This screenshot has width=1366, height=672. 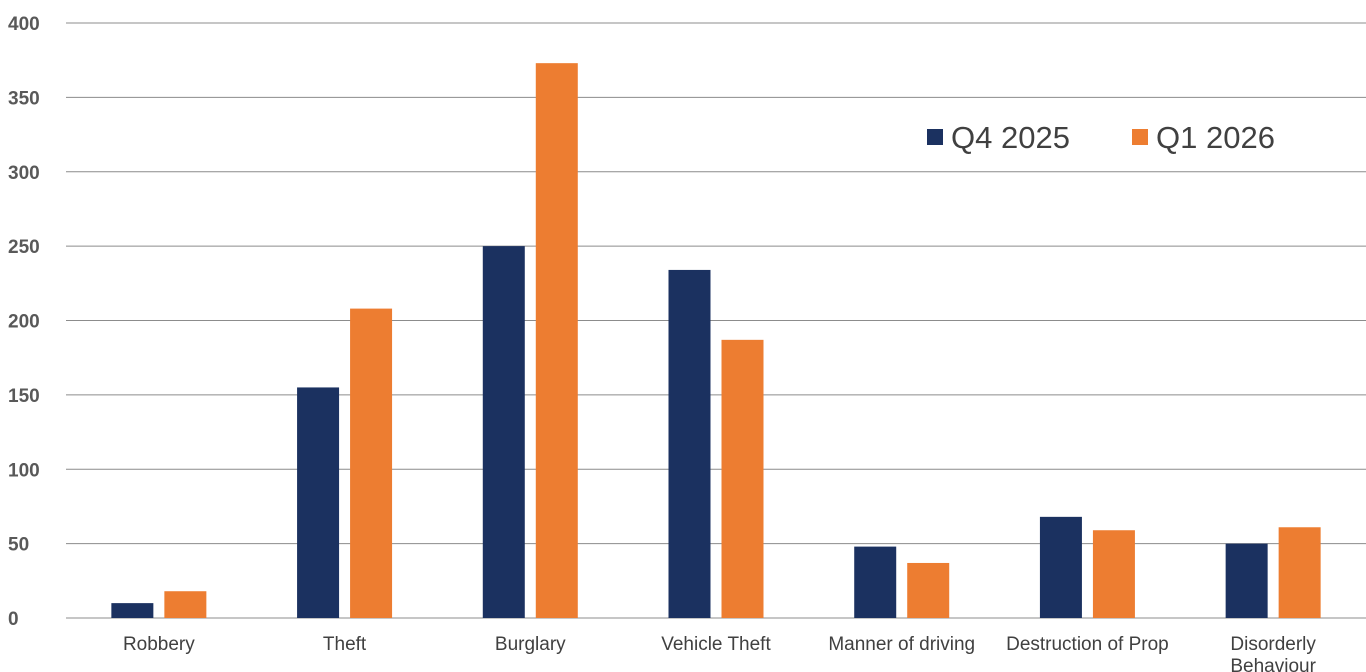 What do you see at coordinates (742, 478) in the screenshot?
I see `bar-q1-2026-vehicle-theft` at bounding box center [742, 478].